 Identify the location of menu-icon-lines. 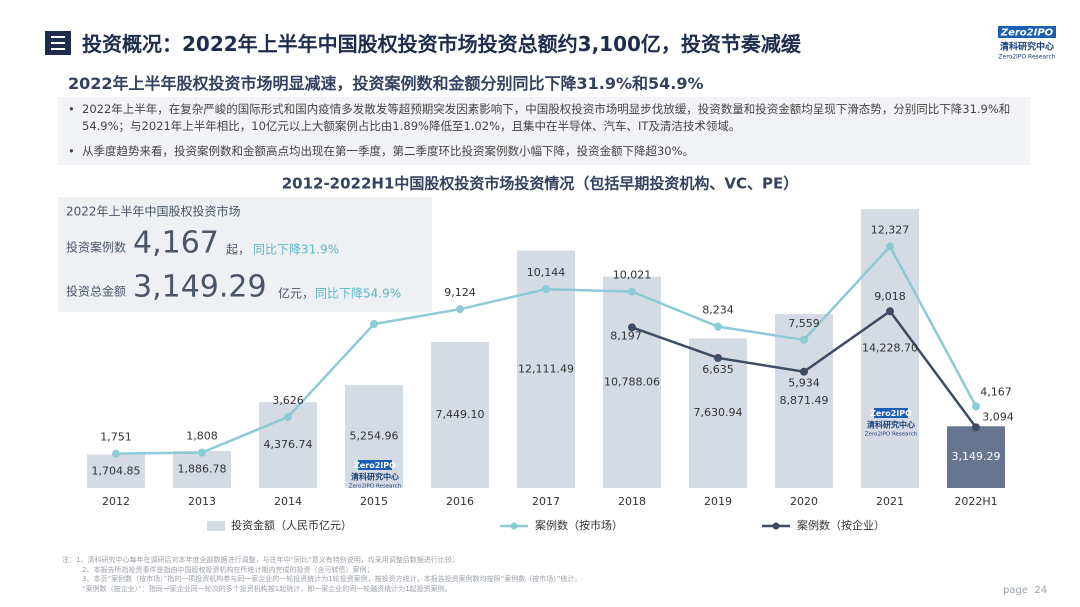
(58, 43).